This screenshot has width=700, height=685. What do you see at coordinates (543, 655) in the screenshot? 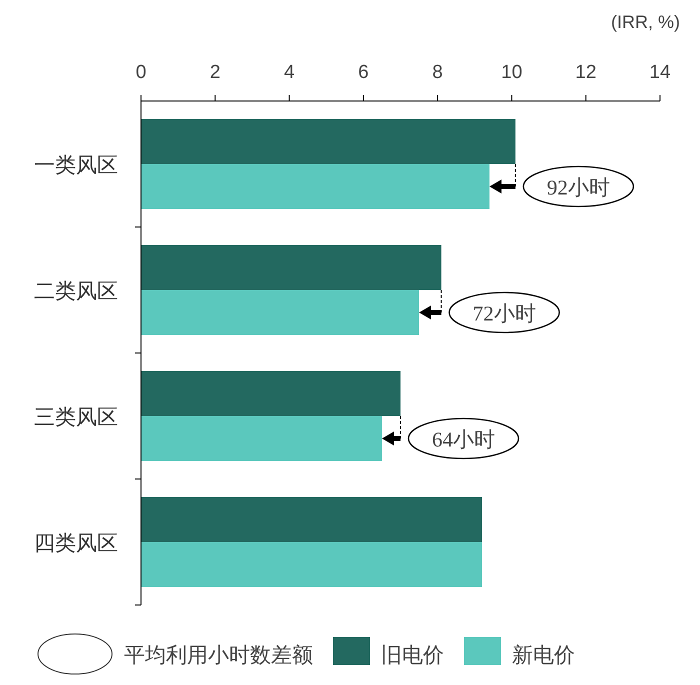
I see `legend-label: 新电价` at bounding box center [543, 655].